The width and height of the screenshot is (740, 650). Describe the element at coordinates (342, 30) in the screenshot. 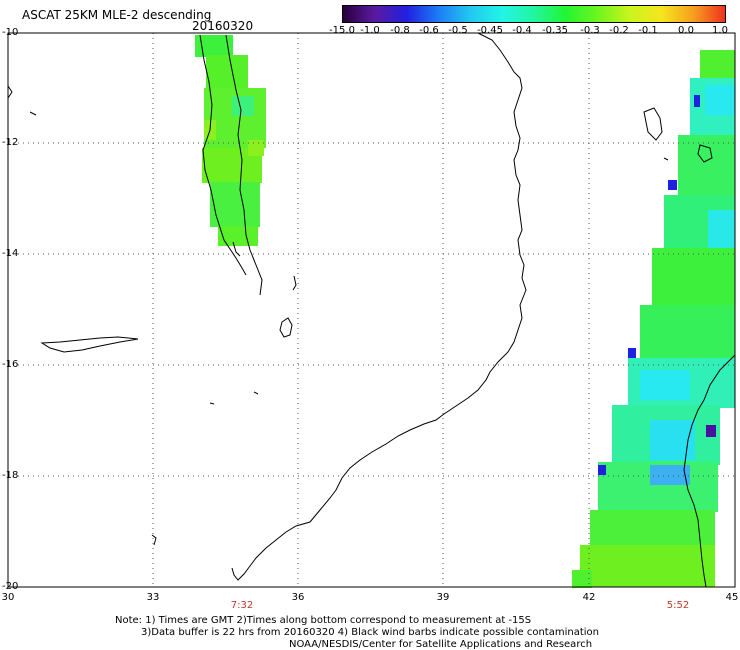

I see `colorbar-label: -15.0` at that location.